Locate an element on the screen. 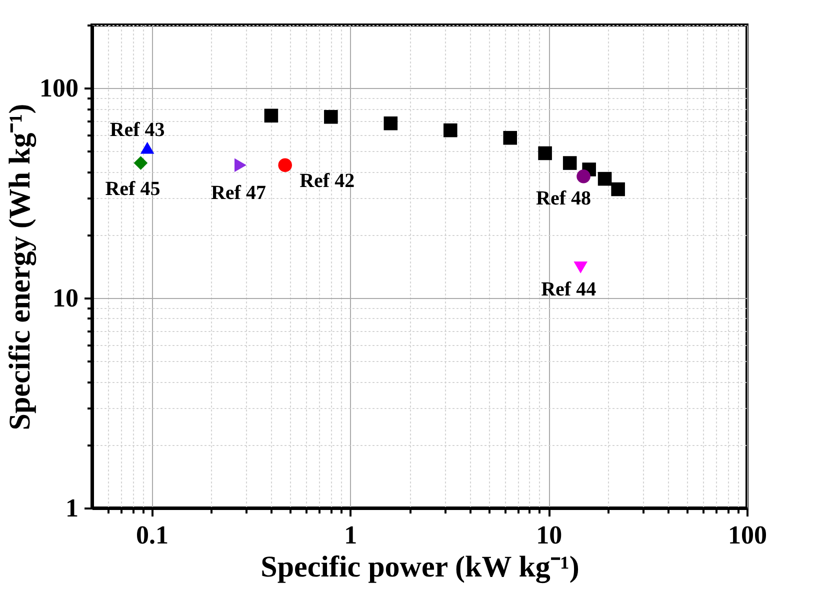  y-tick-label: 10 is located at coordinates (65, 298).